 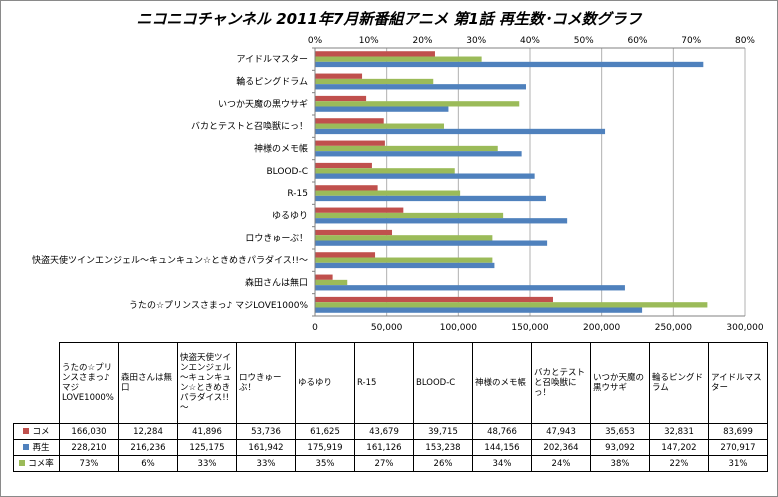 I want to click on category-label: R-15, so click(x=297, y=194).